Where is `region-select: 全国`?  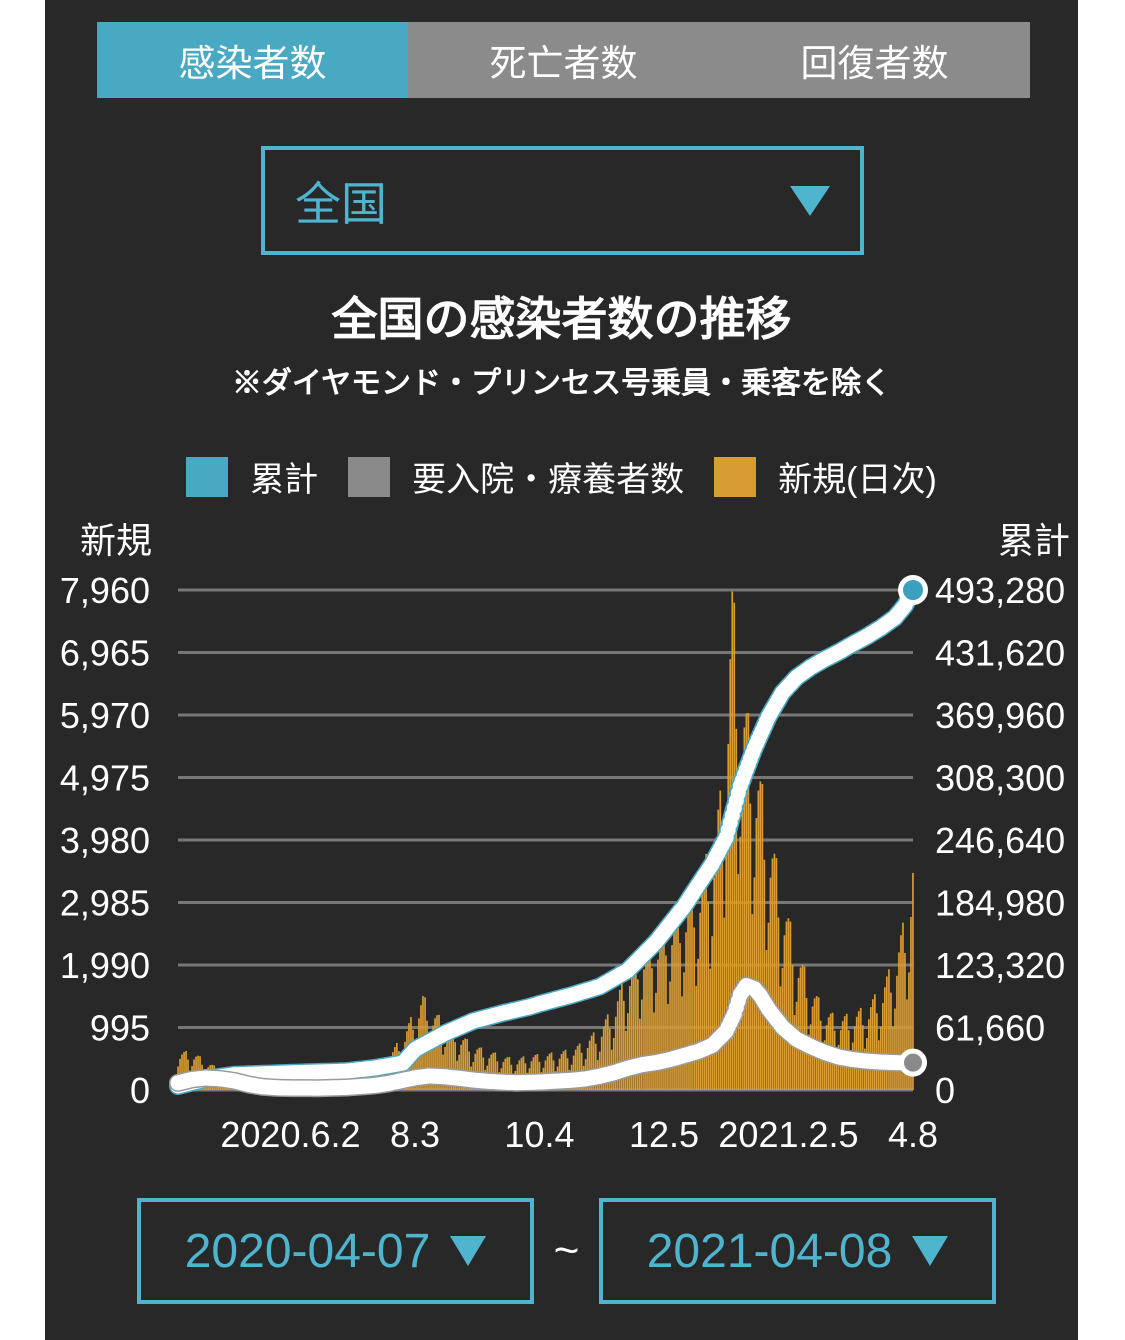
region-select: 全国 is located at coordinates (562, 200).